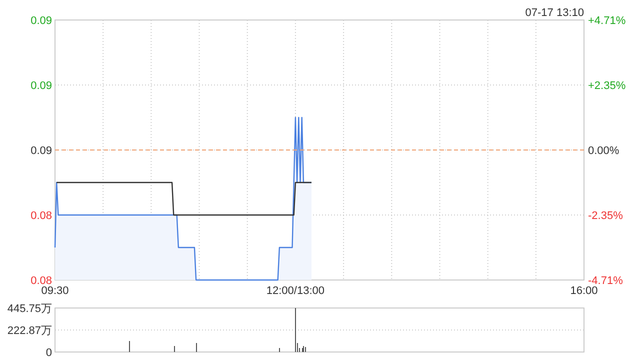 The width and height of the screenshot is (640, 360). I want to click on y2-tick-label: +2.35%, so click(607, 86).